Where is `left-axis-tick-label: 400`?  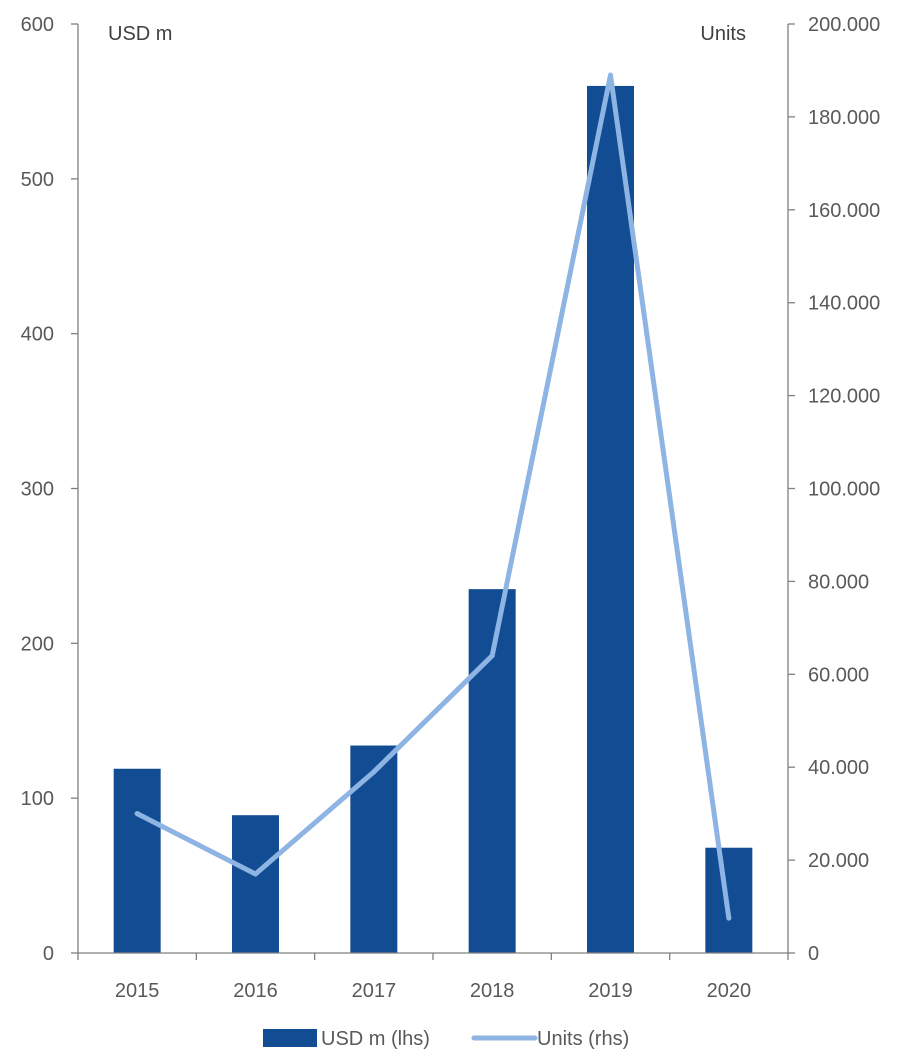
left-axis-tick-label: 400 is located at coordinates (37, 335).